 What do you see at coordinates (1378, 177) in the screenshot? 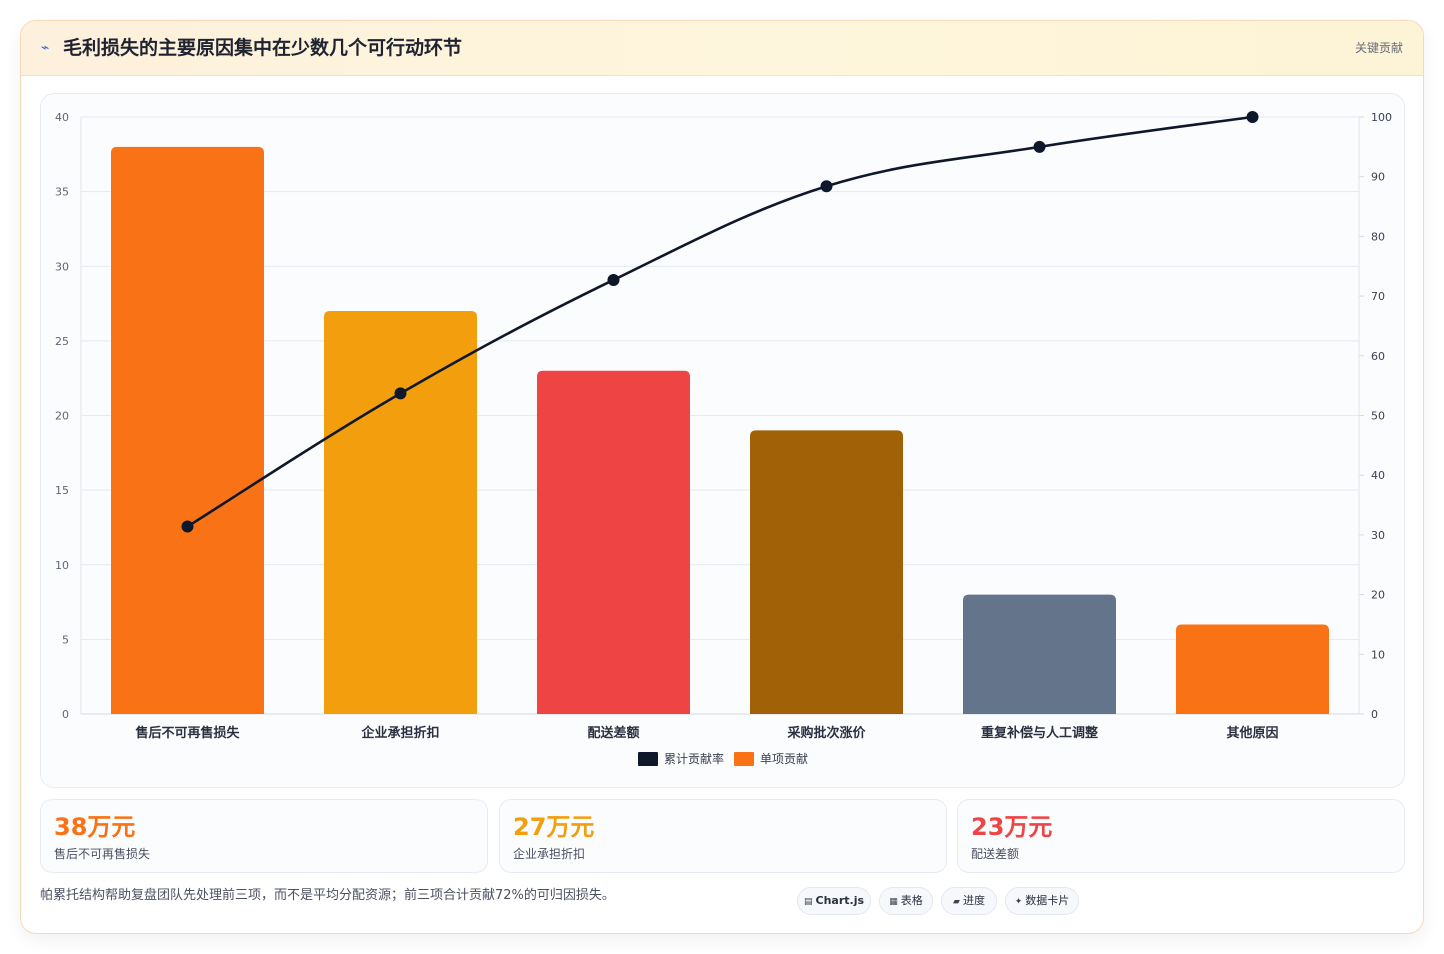
I see `y2-tick-label: 90` at bounding box center [1378, 177].